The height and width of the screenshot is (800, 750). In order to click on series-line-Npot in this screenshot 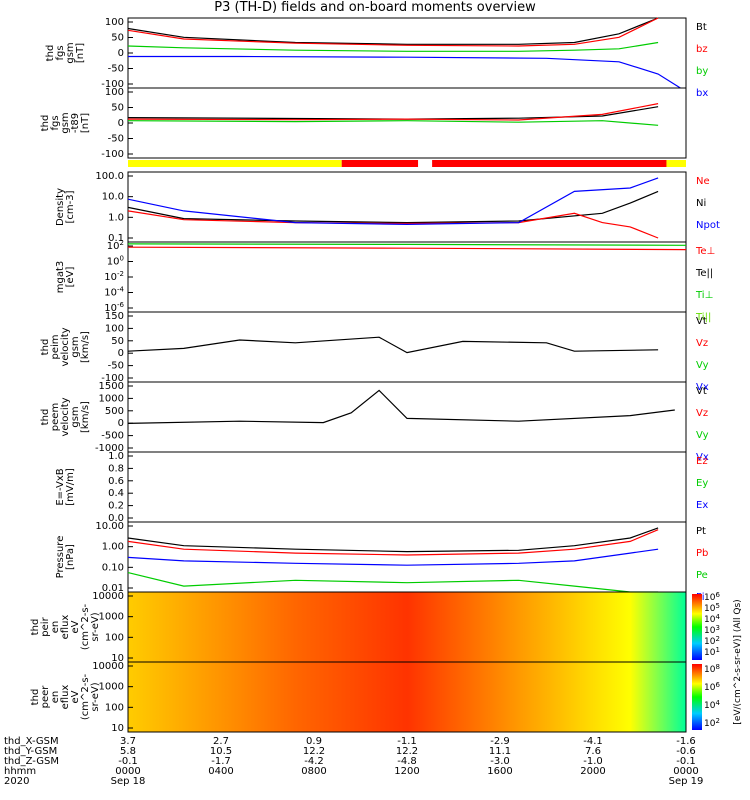, I will do `click(393, 201)`.